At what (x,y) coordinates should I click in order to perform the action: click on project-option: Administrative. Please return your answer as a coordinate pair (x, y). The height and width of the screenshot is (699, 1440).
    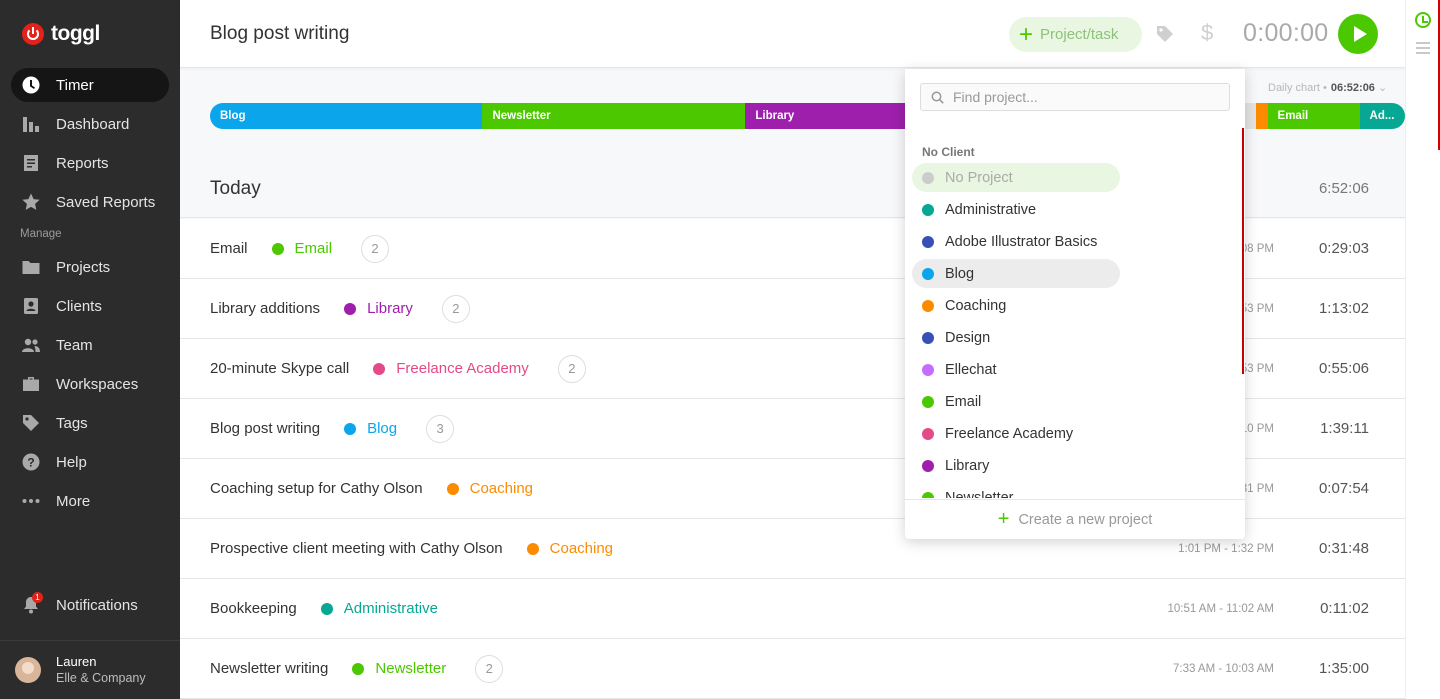
    Looking at the image, I should click on (1016, 209).